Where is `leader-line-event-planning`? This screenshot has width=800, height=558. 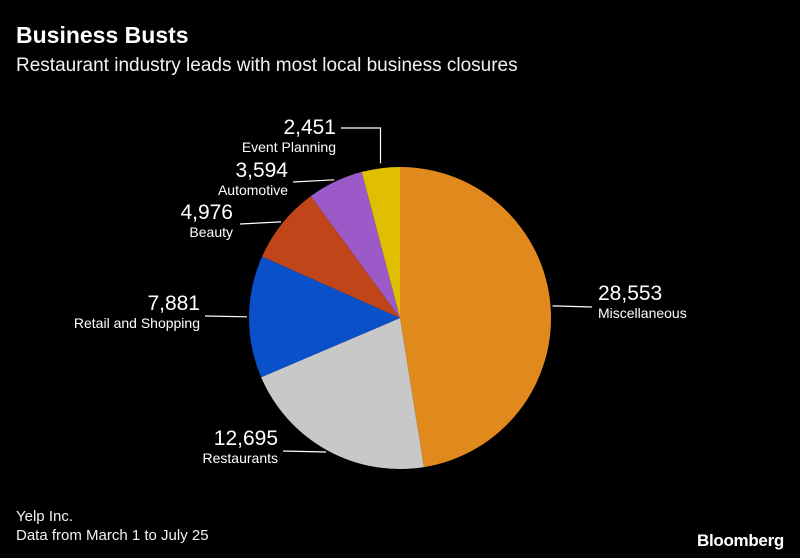
leader-line-event-planning is located at coordinates (361, 145).